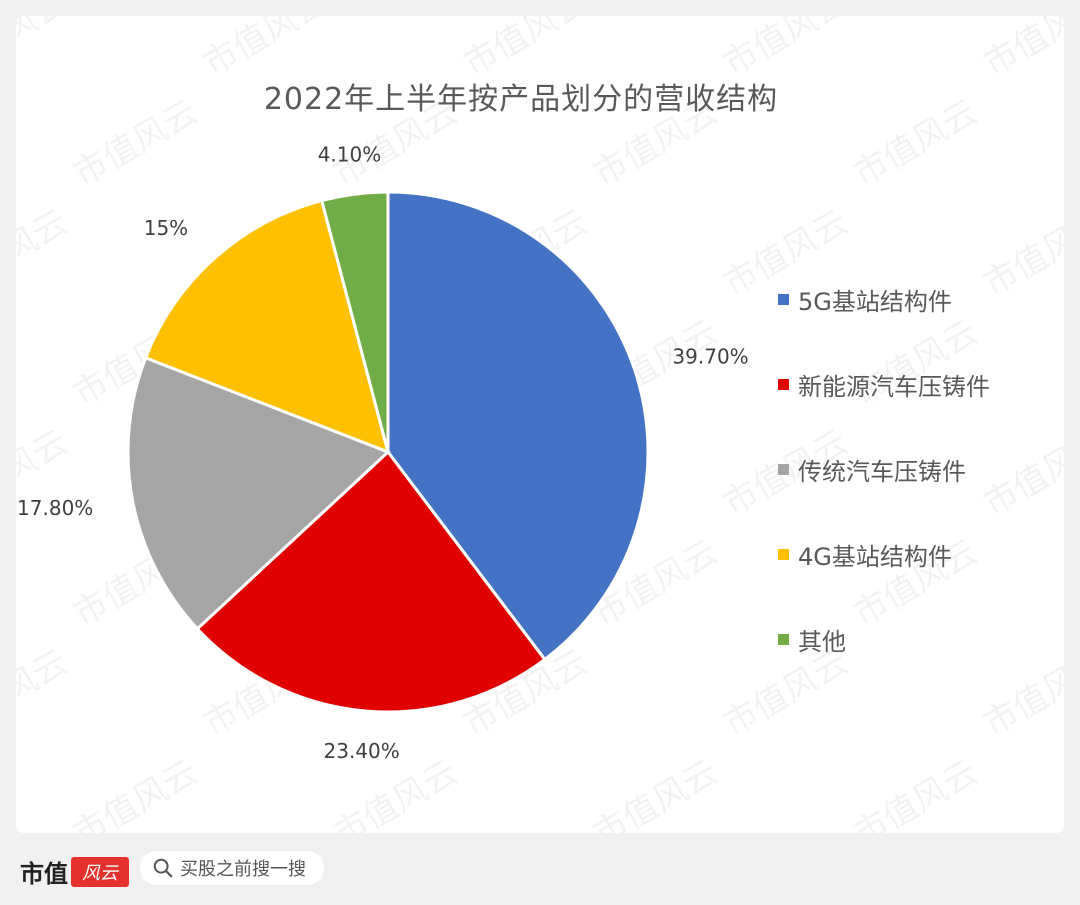 Image resolution: width=1080 pixels, height=905 pixels. What do you see at coordinates (875, 301) in the screenshot?
I see `legend-label: 5G基站结构件` at bounding box center [875, 301].